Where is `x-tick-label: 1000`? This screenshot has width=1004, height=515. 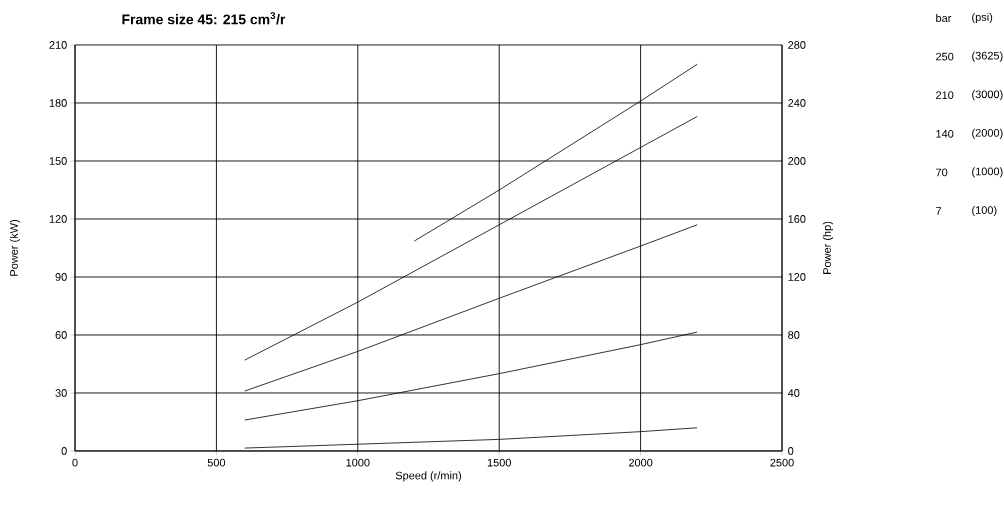
x-tick-label: 1000 is located at coordinates (358, 462).